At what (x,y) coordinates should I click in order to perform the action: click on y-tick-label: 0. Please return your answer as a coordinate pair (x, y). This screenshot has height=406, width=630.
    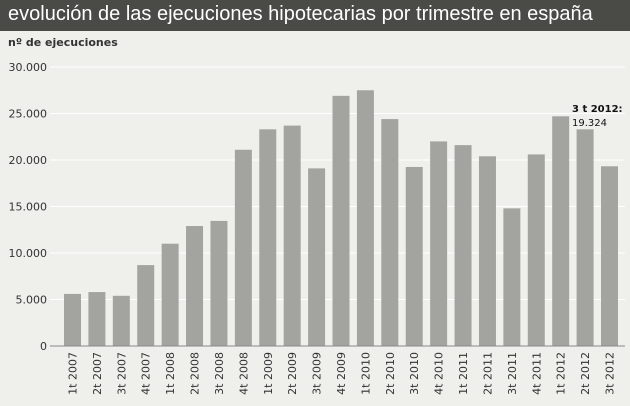
    Looking at the image, I should click on (43, 346).